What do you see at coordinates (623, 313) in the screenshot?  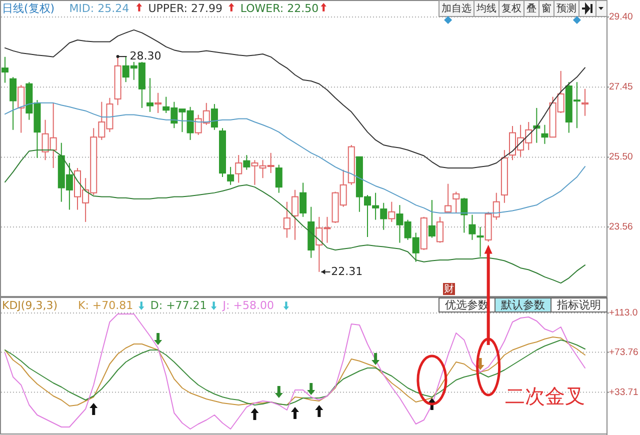 I see `y-tick-label: +113.0` at bounding box center [623, 313].